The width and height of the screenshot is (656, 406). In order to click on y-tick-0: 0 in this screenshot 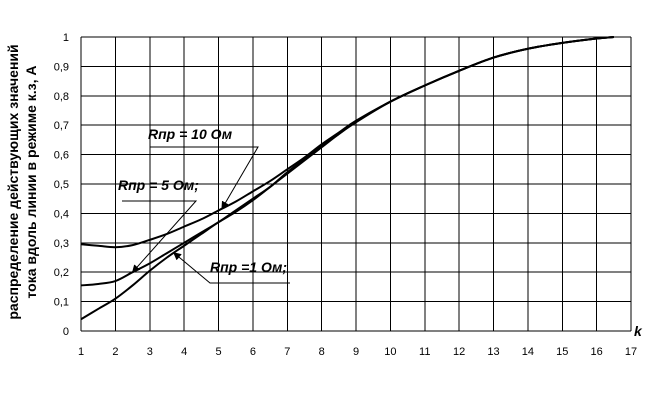, I will do `click(66, 332)`.